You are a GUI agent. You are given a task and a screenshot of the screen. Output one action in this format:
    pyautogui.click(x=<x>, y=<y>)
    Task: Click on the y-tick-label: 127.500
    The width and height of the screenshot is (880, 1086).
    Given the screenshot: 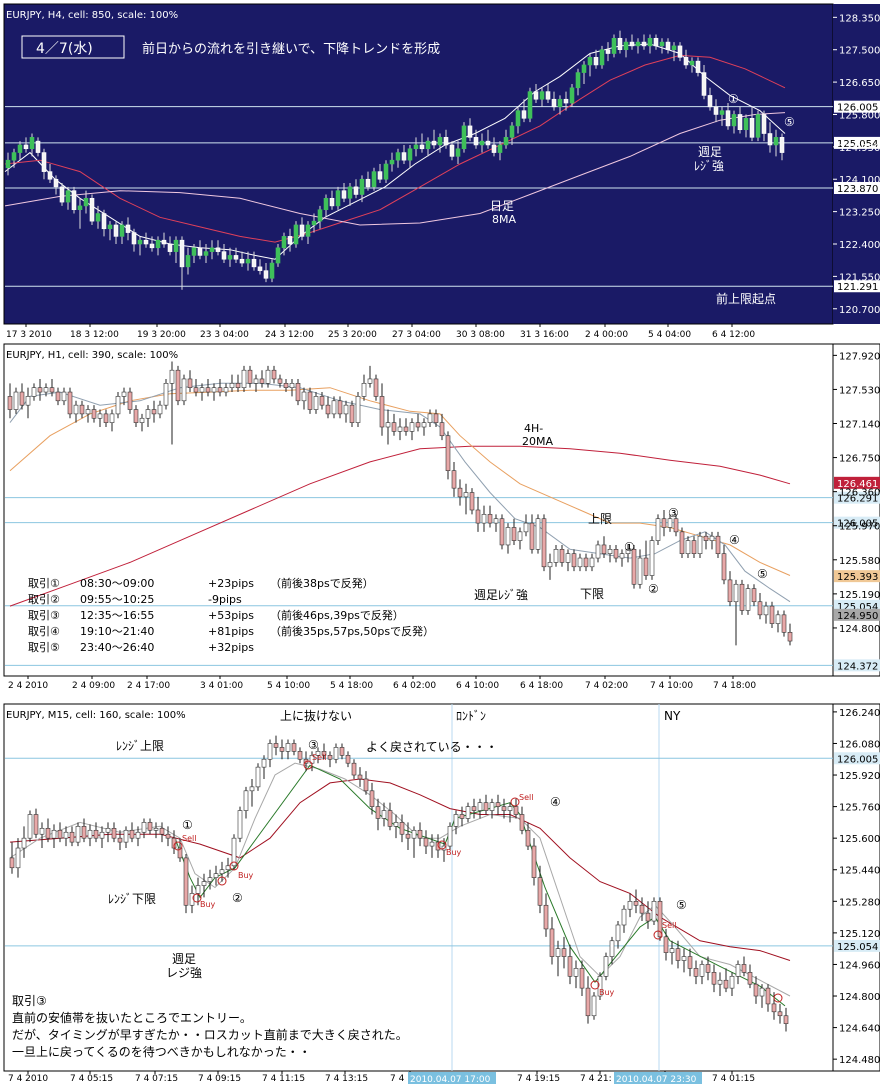 What is the action you would take?
    pyautogui.click(x=859, y=51)
    